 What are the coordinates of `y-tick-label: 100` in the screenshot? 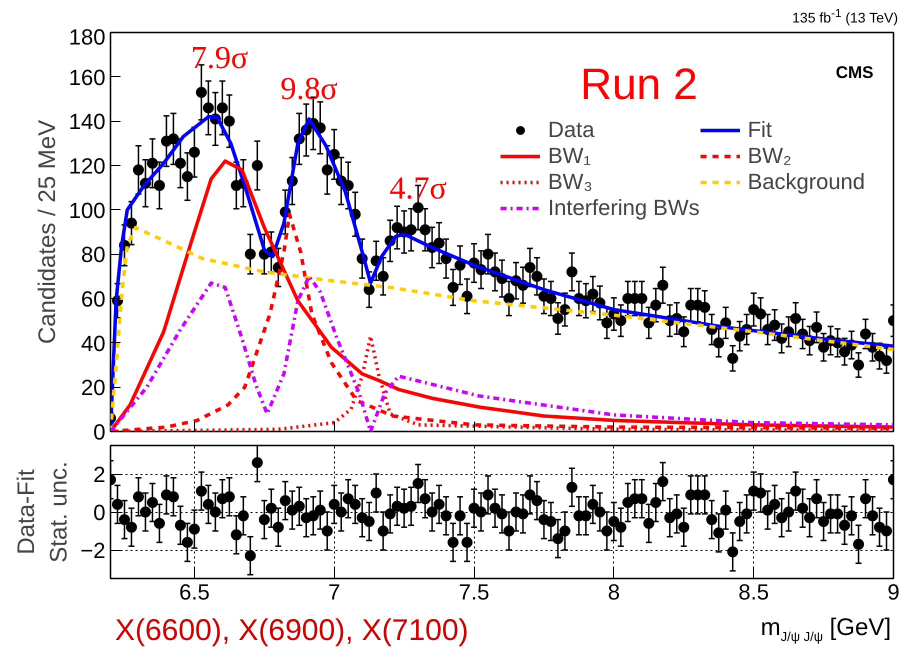 It's located at (87, 210).